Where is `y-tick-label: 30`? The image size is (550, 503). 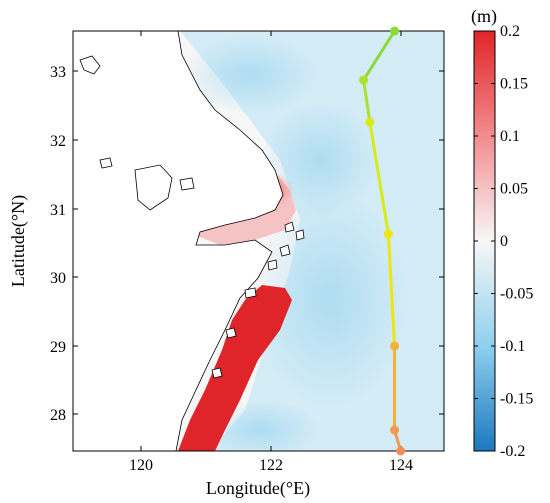 y-tick-label: 30 is located at coordinates (58, 278).